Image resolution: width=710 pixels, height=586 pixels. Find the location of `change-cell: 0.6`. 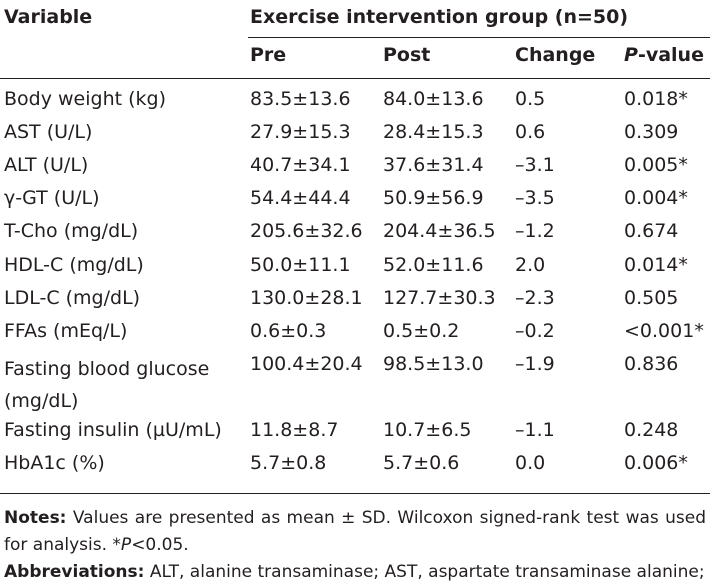

change-cell: 0.6 is located at coordinates (530, 132).